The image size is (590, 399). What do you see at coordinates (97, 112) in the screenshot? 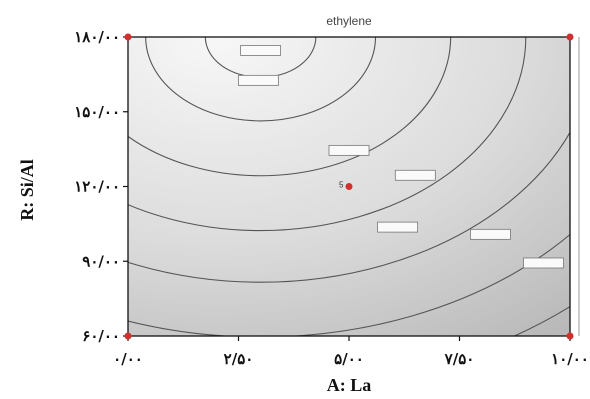
I see `y-tick-label-3: ۱۵۰/۰۰` at bounding box center [97, 112].